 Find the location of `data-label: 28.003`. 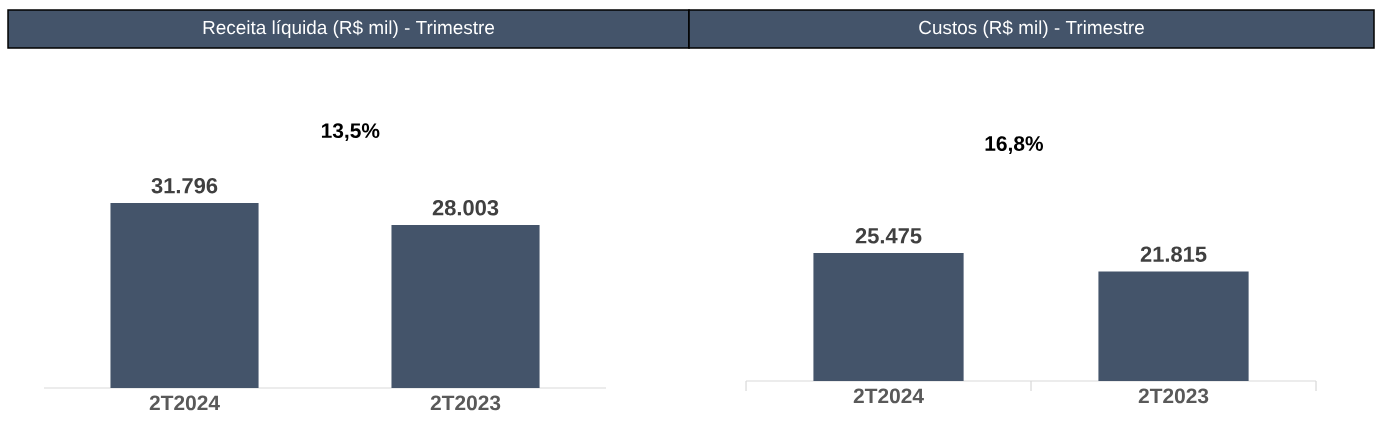

data-label: 28.003 is located at coordinates (465, 207).